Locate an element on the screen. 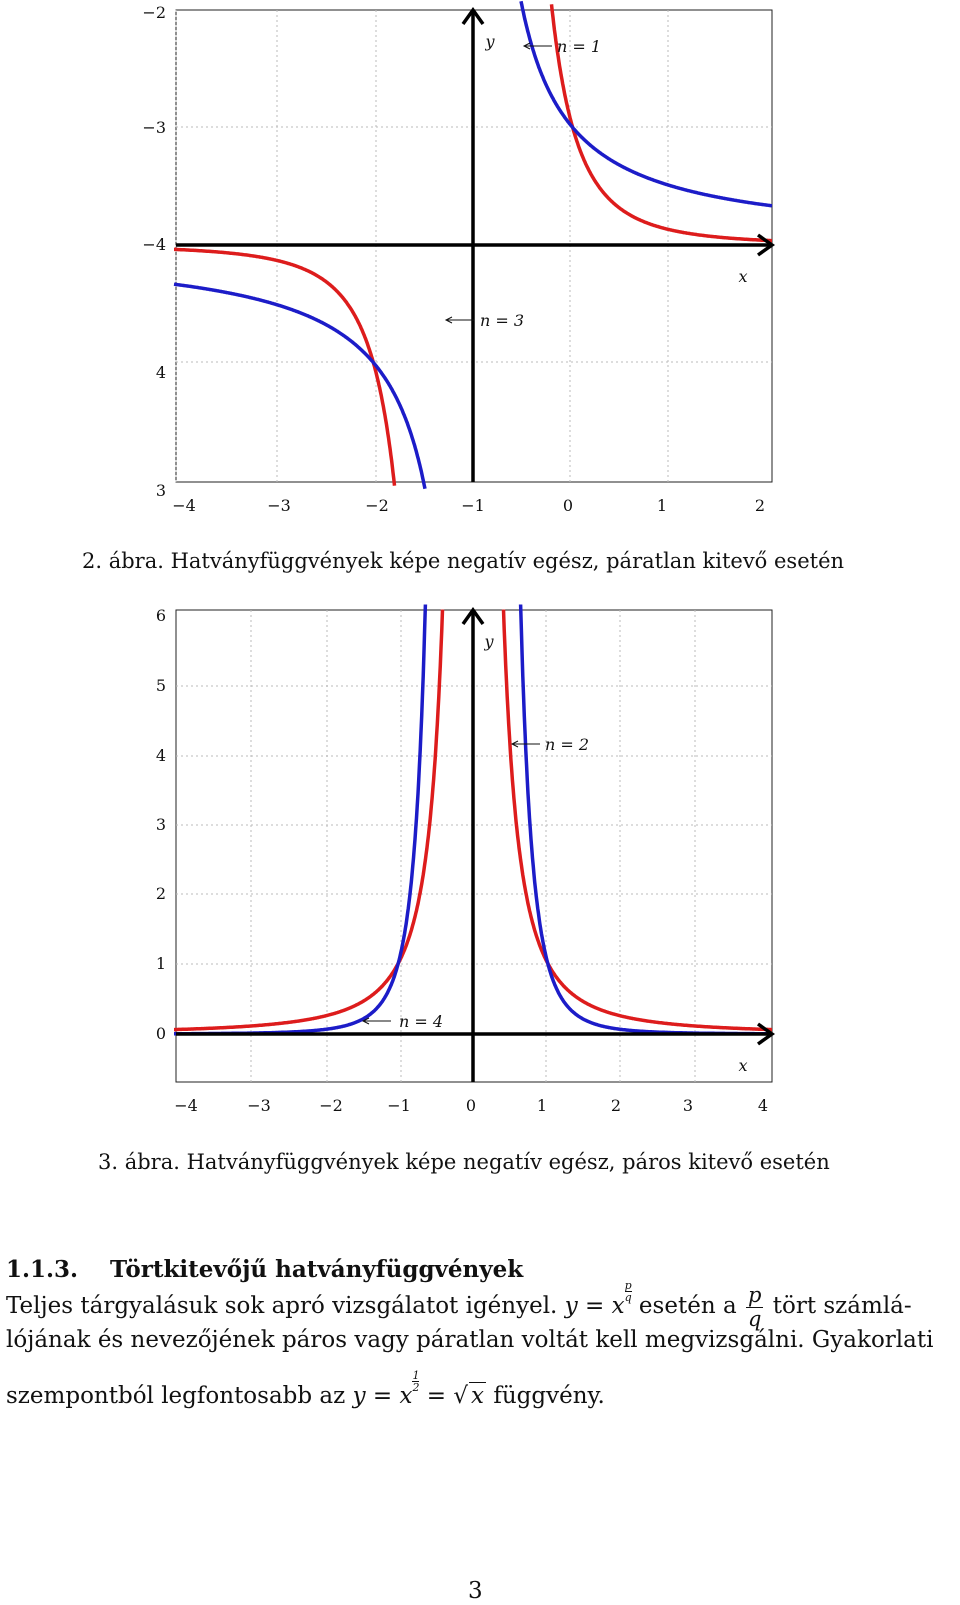 The width and height of the screenshot is (960, 1605). section-number: 1.1.3. is located at coordinates (42, 1269).